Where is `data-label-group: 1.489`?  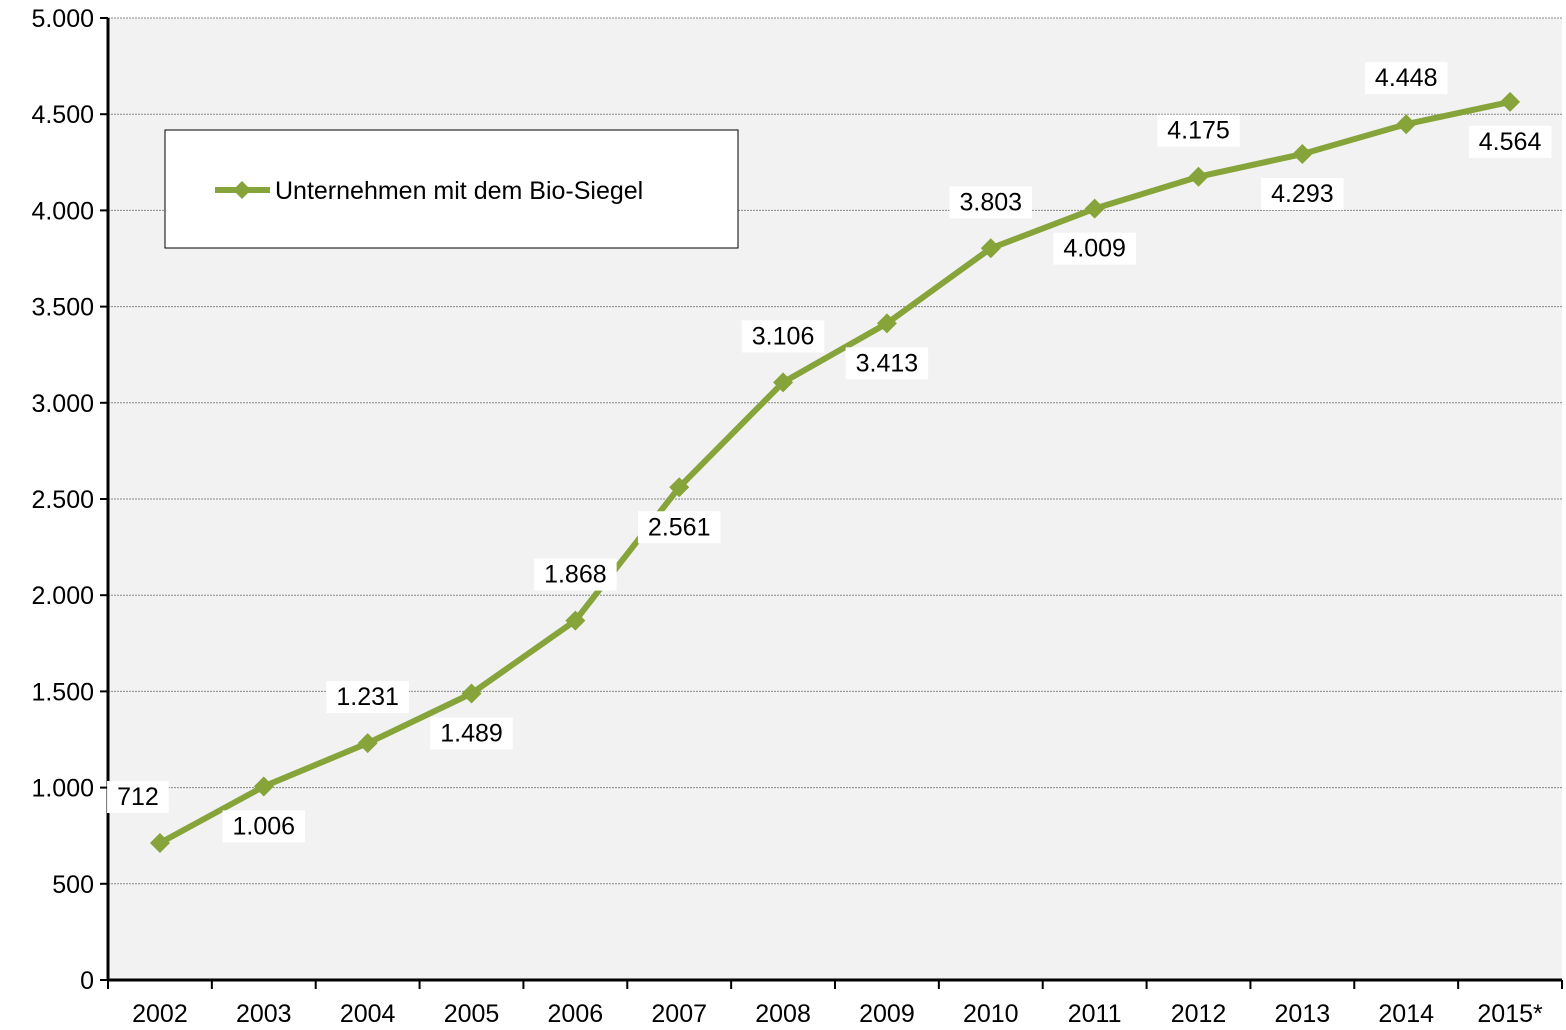 data-label-group: 1.489 is located at coordinates (471, 733).